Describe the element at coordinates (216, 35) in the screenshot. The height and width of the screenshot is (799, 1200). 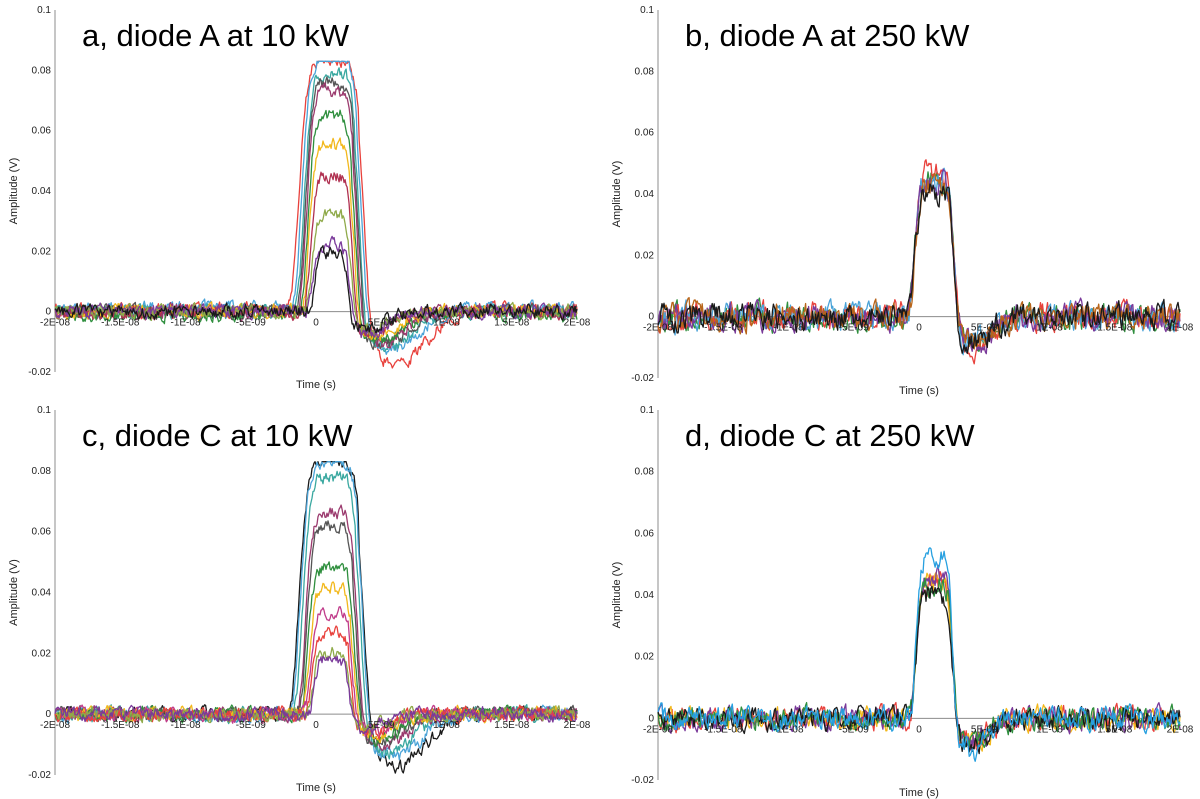
I see `panel-title: a, diode A at 10 kW` at that location.